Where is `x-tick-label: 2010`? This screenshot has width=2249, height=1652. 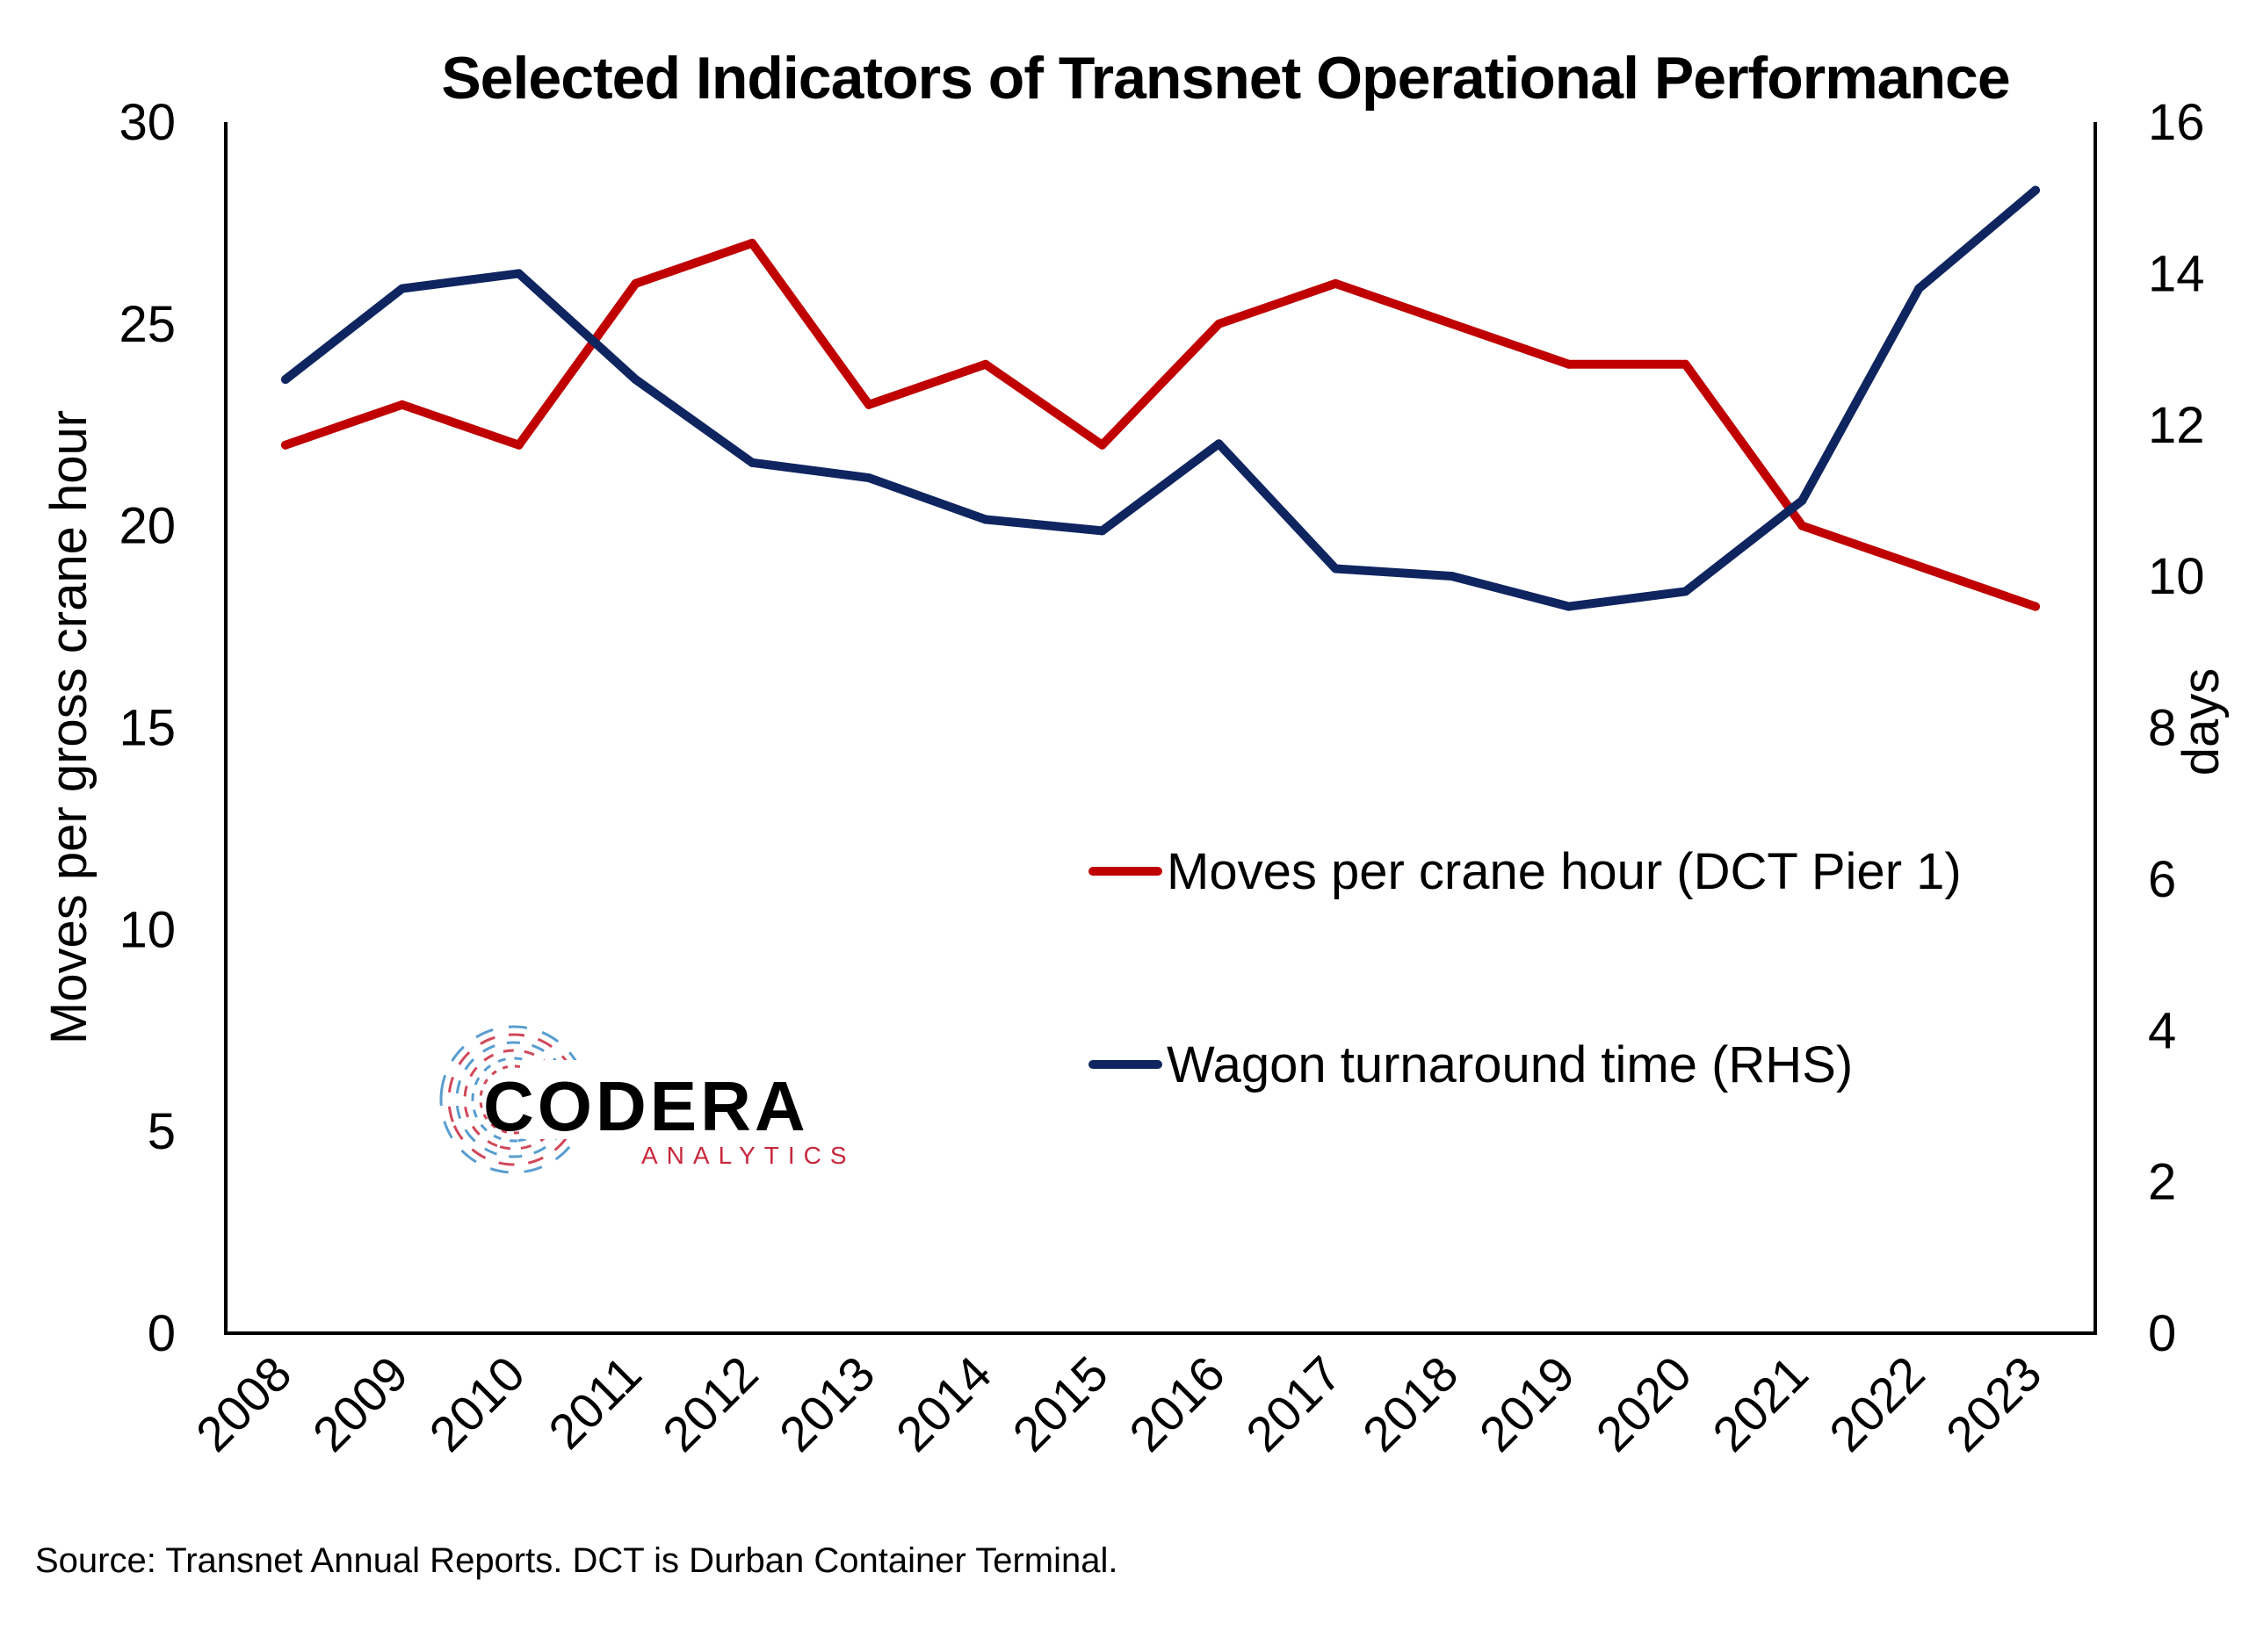
x-tick-label: 2010 is located at coordinates (476, 1403).